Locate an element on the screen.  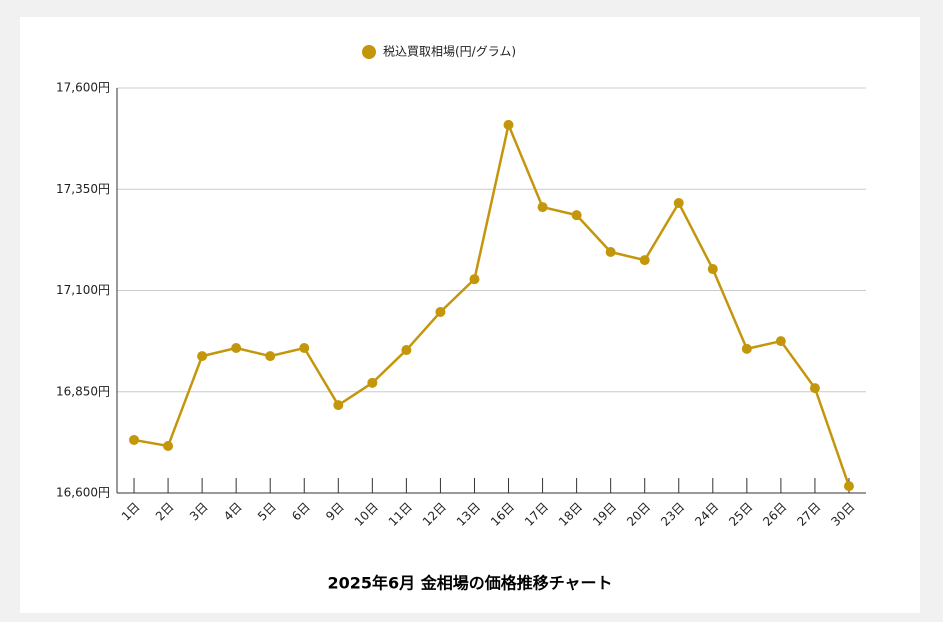
legend-label: 税込買取相場(円/グラム) is located at coordinates (449, 52).